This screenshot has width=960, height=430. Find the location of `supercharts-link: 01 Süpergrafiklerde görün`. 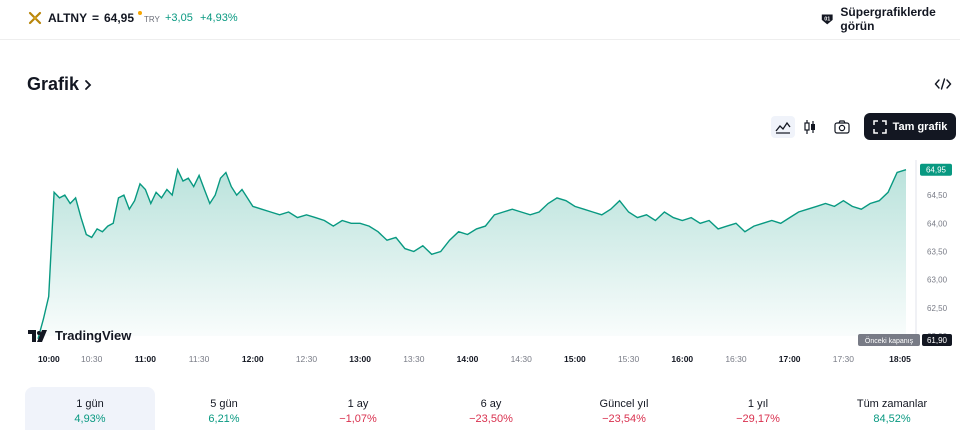

supercharts-link: 01 Süpergrafiklerde görün is located at coordinates (890, 19).